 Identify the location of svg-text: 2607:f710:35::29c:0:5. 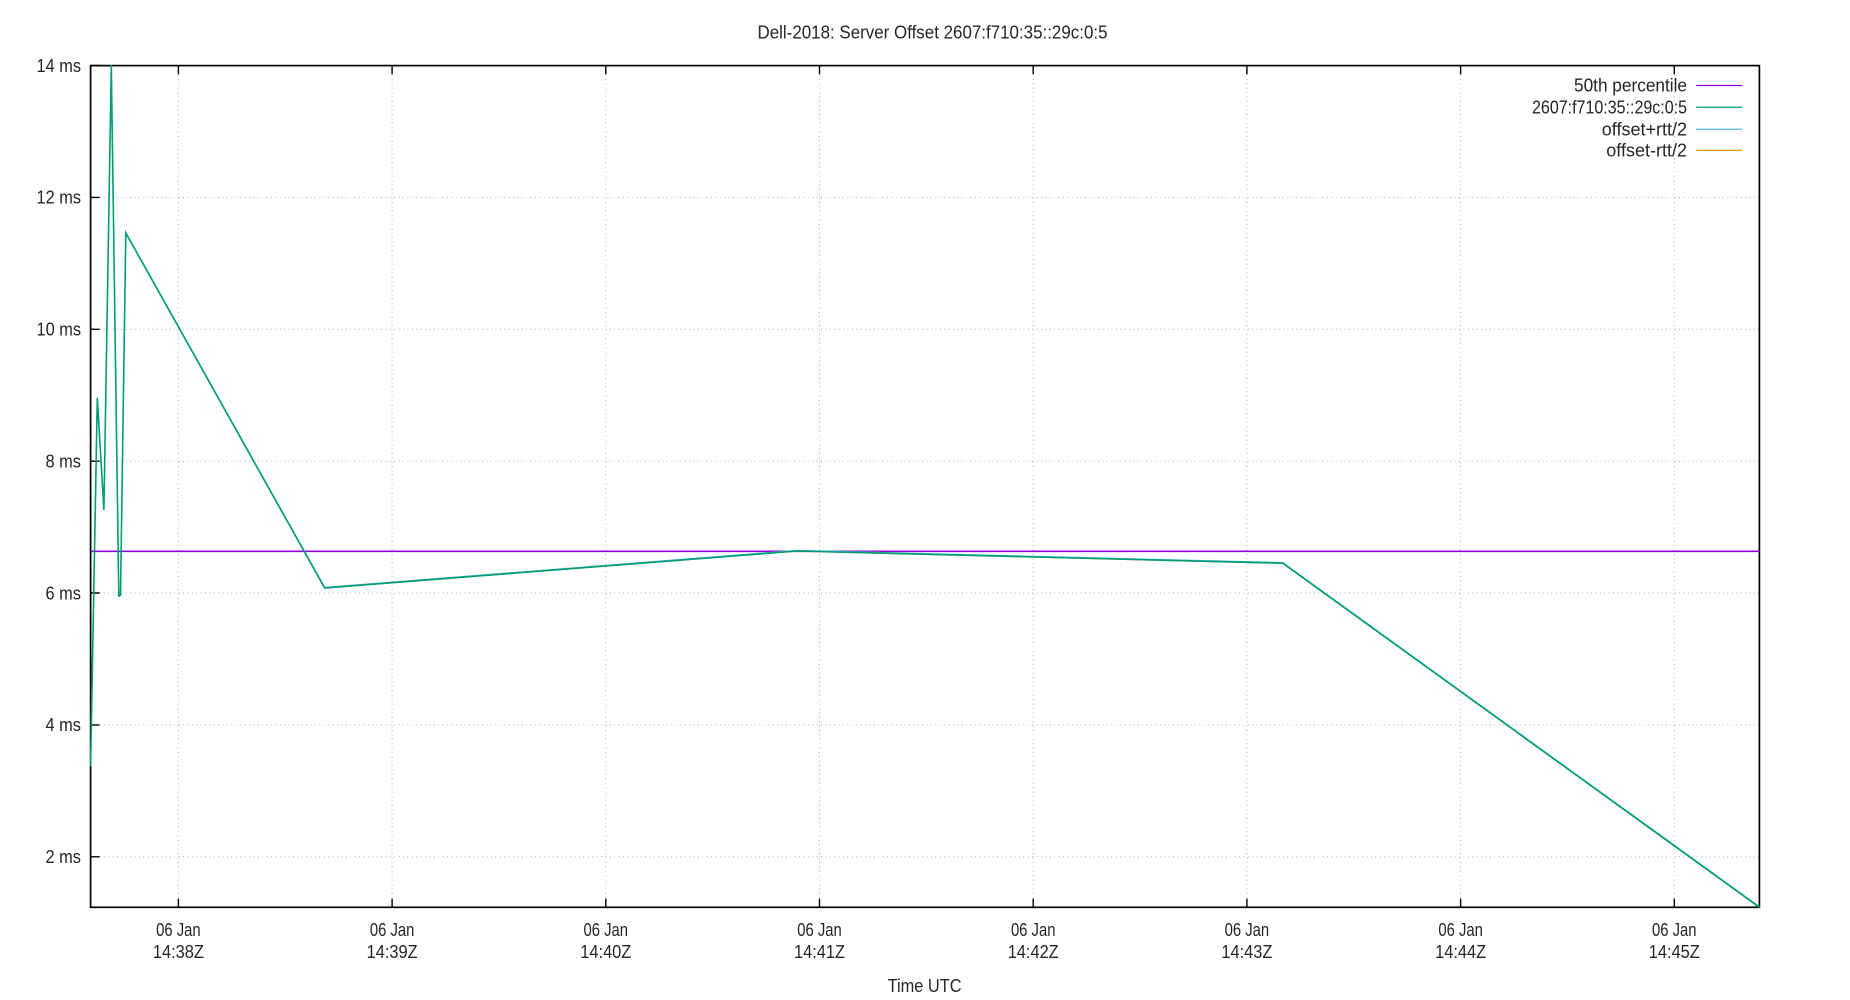
(1609, 108).